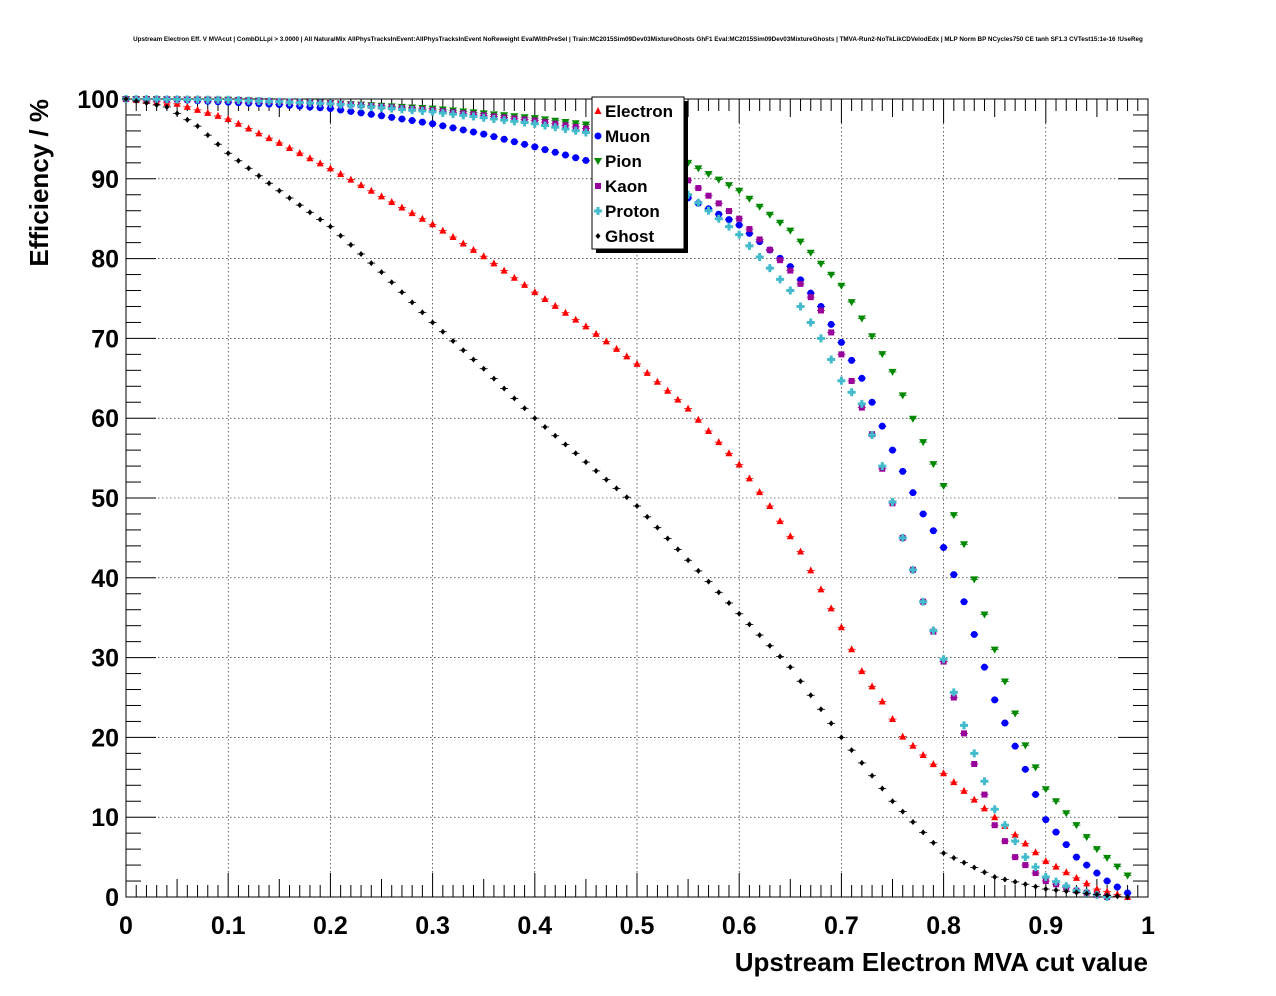 Image resolution: width=1276 pixels, height=996 pixels. What do you see at coordinates (126, 926) in the screenshot?
I see `x-tick-label: 0` at bounding box center [126, 926].